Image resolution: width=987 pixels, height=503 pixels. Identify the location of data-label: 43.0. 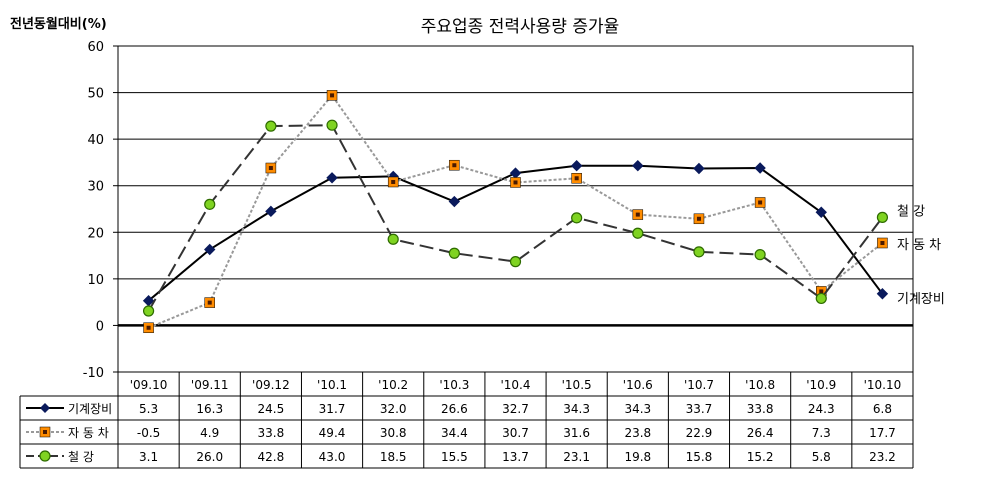
(332, 457).